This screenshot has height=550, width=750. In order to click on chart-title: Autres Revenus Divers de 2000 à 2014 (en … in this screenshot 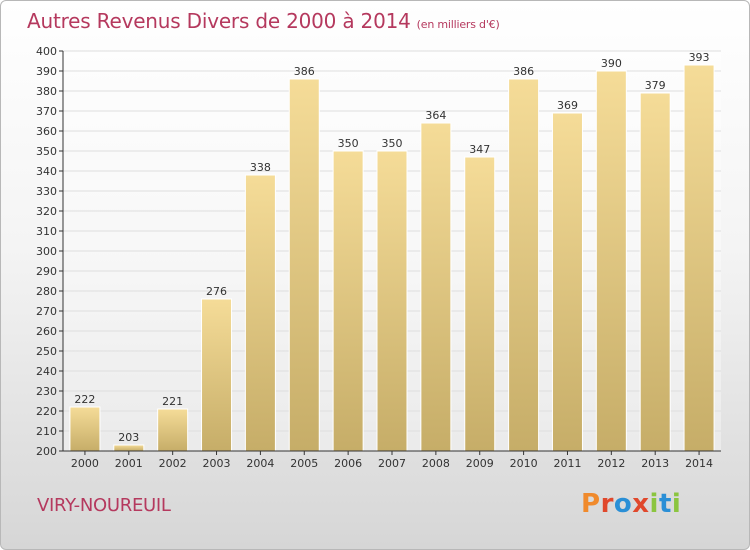, I will do `click(263, 21)`.